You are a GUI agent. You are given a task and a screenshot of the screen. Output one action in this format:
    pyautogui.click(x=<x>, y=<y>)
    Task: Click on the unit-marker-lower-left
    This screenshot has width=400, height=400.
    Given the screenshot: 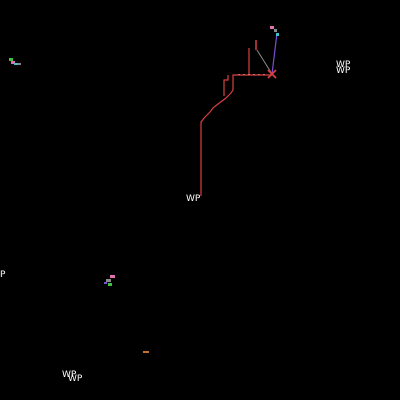 What is the action you would take?
    pyautogui.click(x=109, y=280)
    